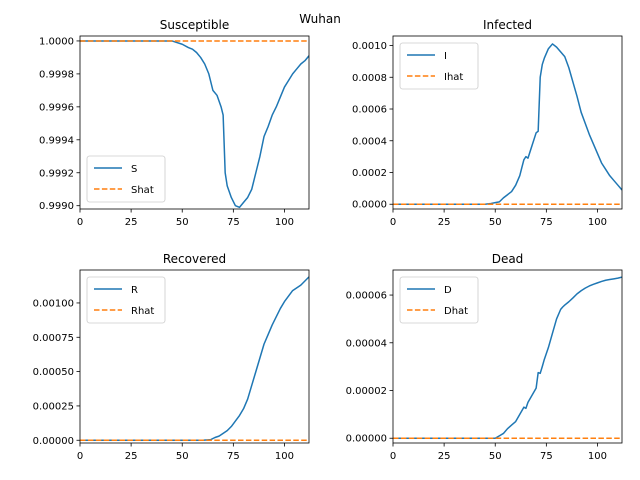  What do you see at coordinates (142, 311) in the screenshot?
I see `recovered-legend-label-rhat: Rhat` at bounding box center [142, 311].